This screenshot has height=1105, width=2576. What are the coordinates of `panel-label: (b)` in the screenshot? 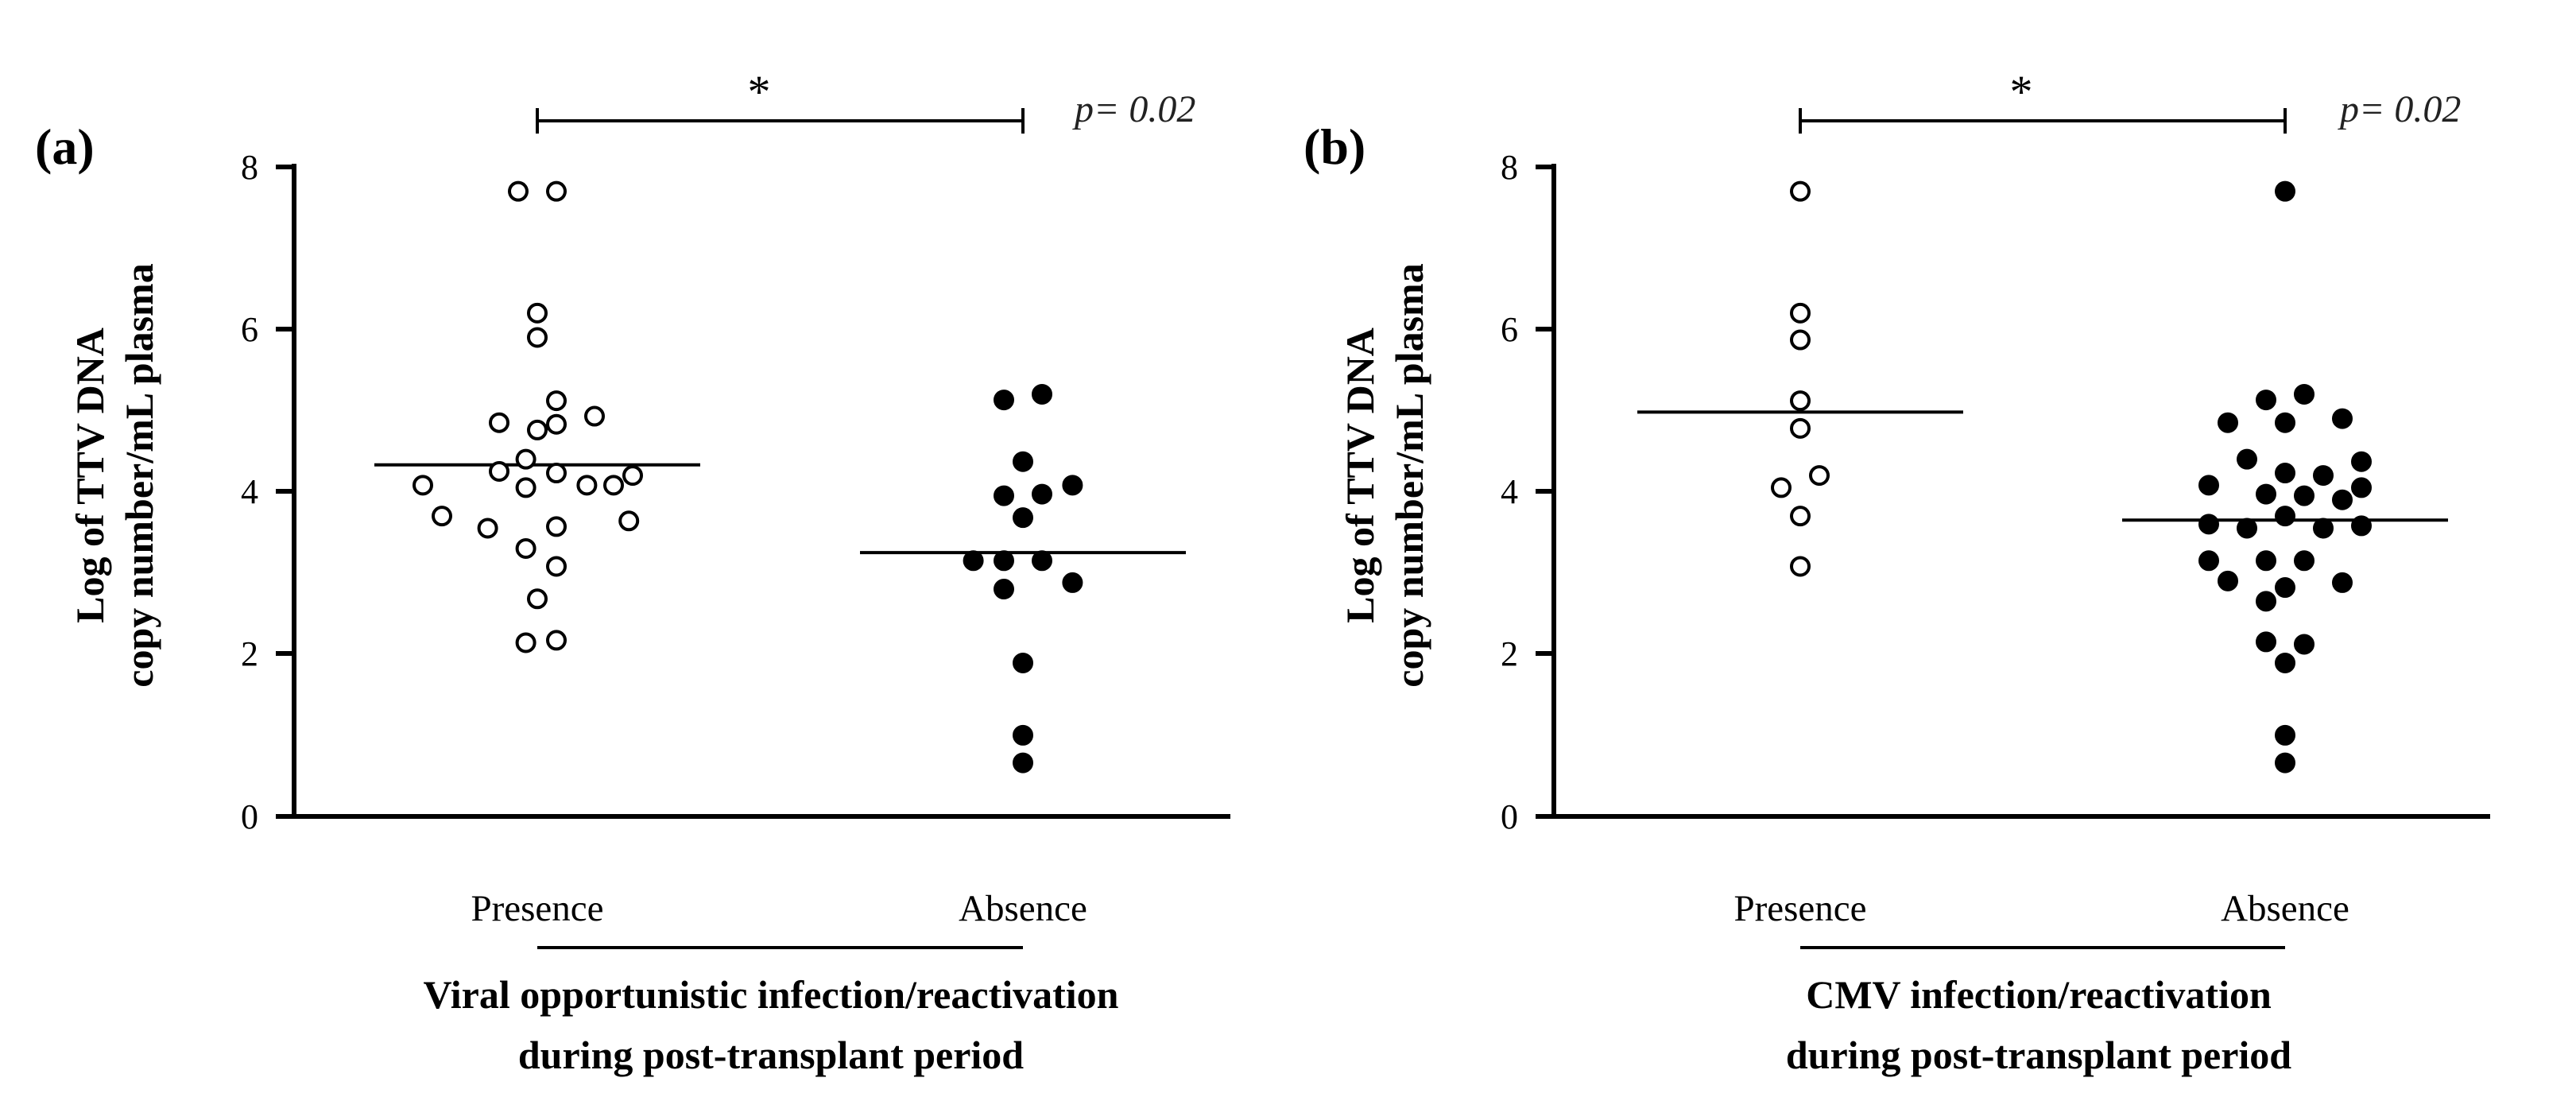 It's located at (1334, 147).